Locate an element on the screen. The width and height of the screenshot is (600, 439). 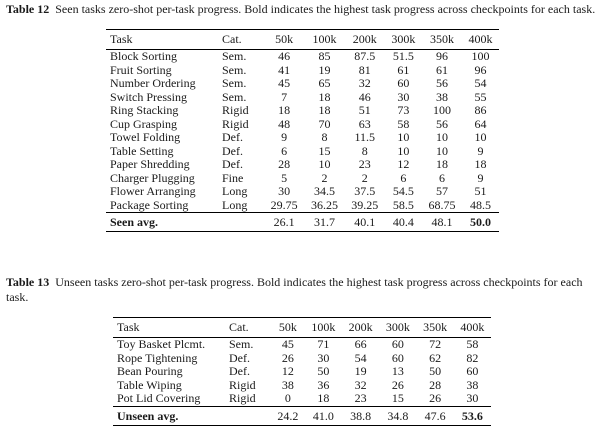
progress-value-cell: 82 is located at coordinates (472, 357).